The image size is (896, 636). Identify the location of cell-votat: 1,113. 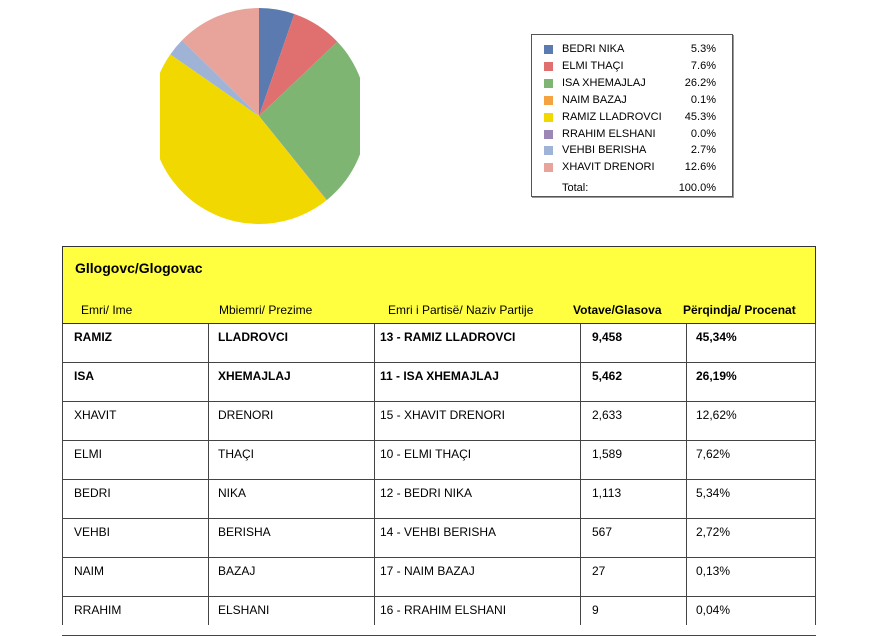
(607, 493).